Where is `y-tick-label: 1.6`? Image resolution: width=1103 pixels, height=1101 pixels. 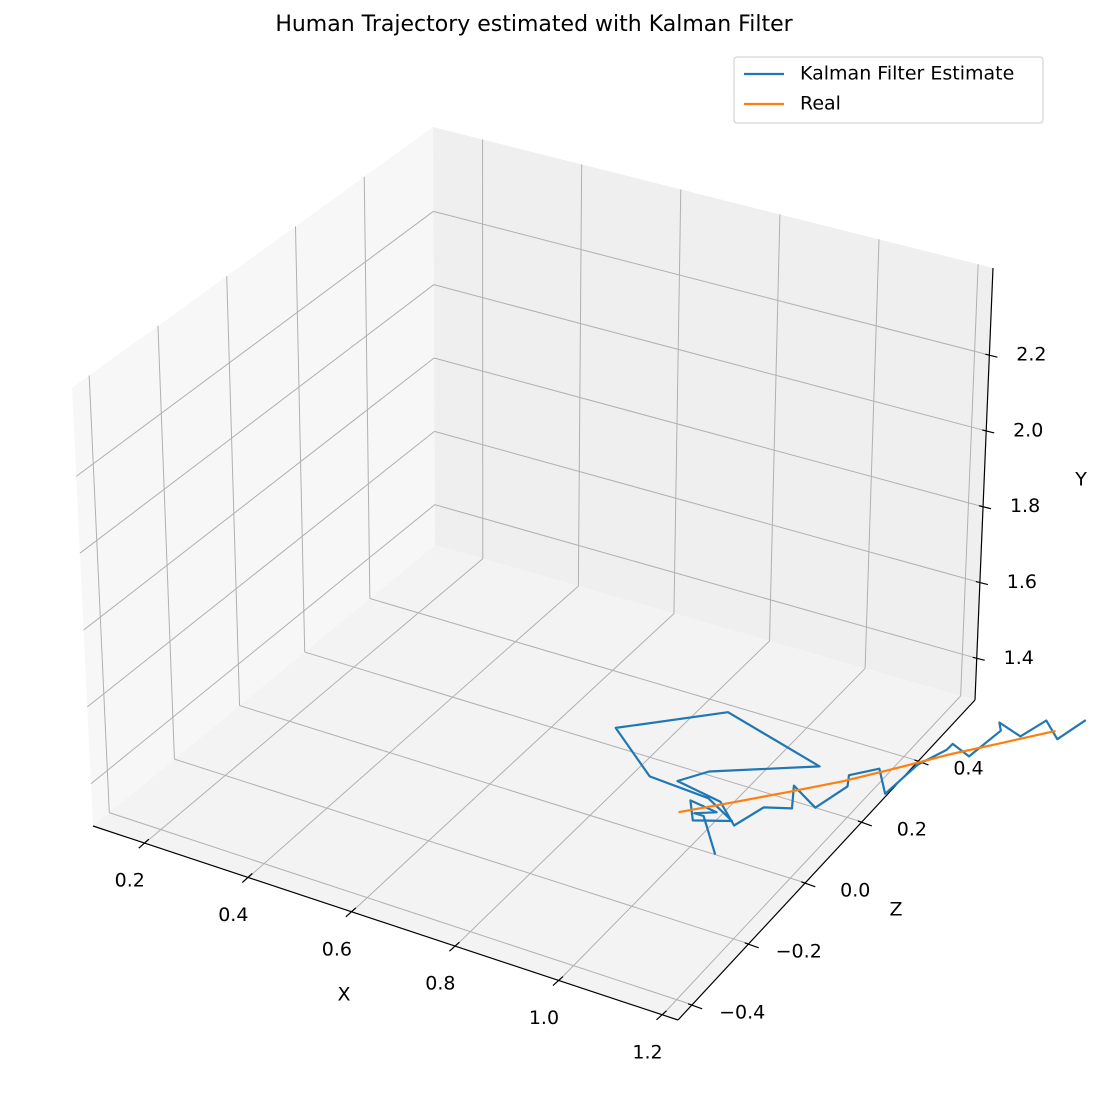 y-tick-label: 1.6 is located at coordinates (1022, 582).